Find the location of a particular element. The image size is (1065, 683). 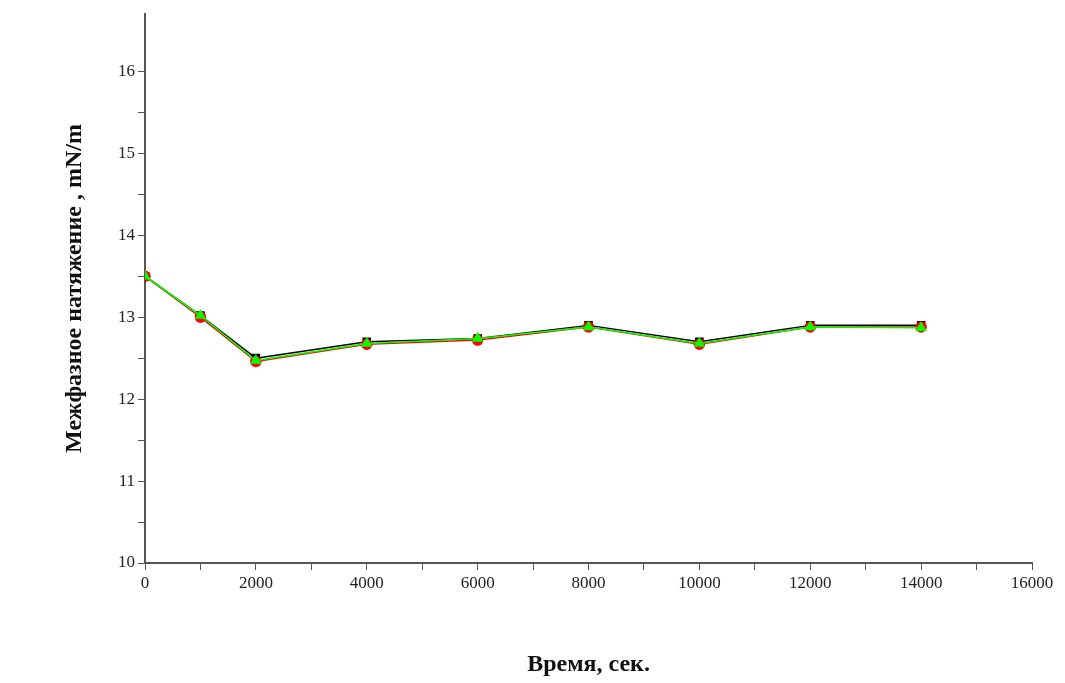

y-tick-label: 14 is located at coordinates (127, 234).